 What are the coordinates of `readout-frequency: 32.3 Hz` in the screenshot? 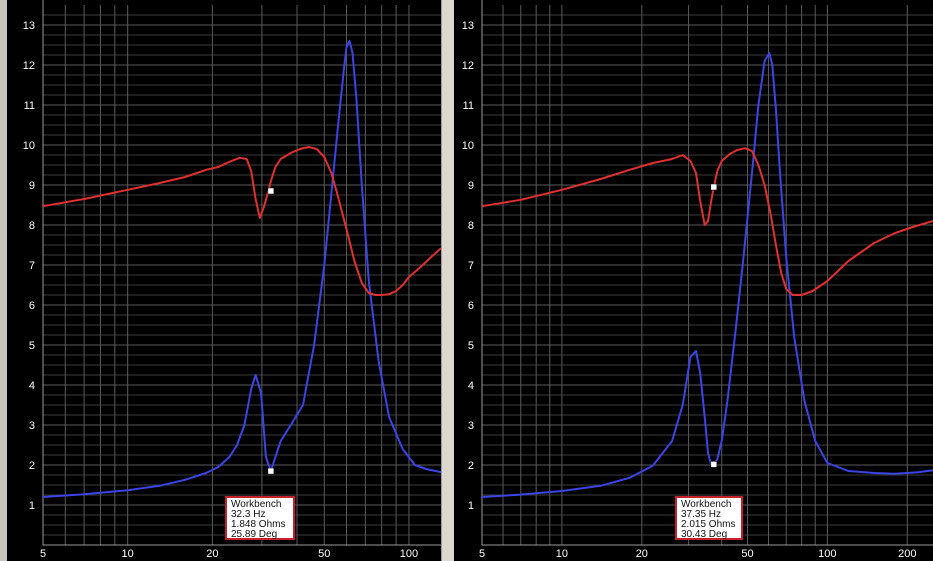 It's located at (248, 514).